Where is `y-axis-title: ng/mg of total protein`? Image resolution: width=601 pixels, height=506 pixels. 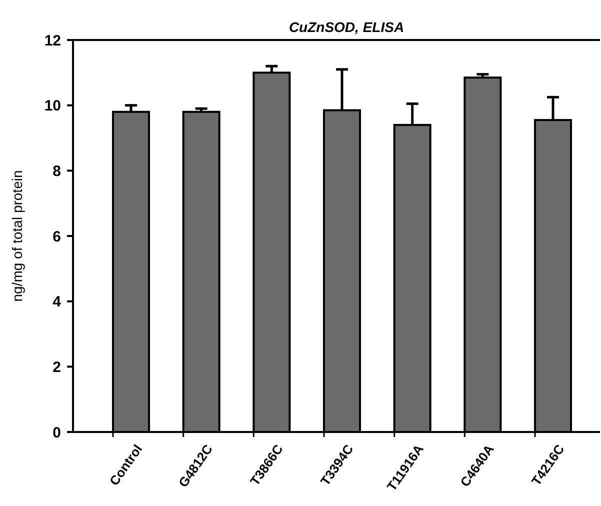
y-axis-title: ng/mg of total protein is located at coordinates (17, 236).